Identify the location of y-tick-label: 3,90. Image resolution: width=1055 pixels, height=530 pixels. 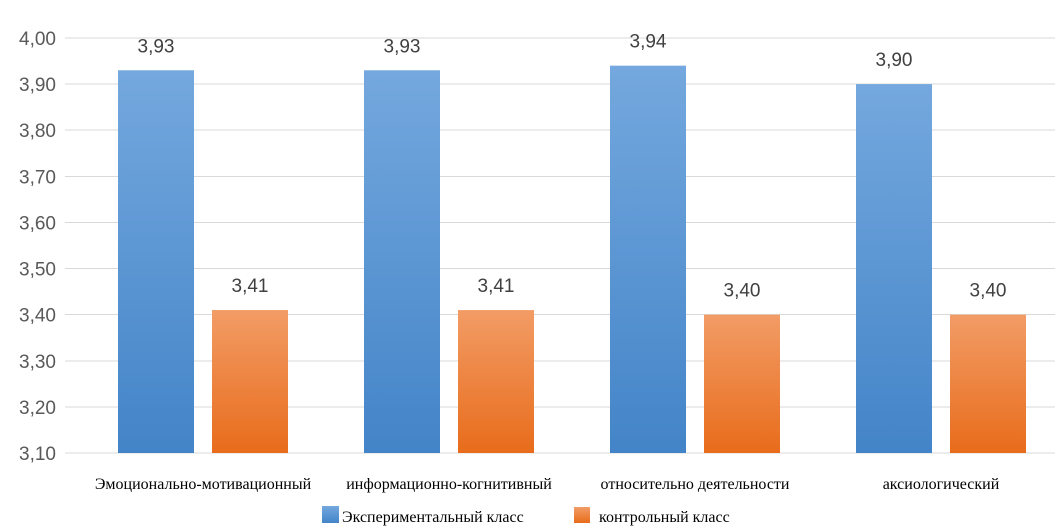
(37, 85).